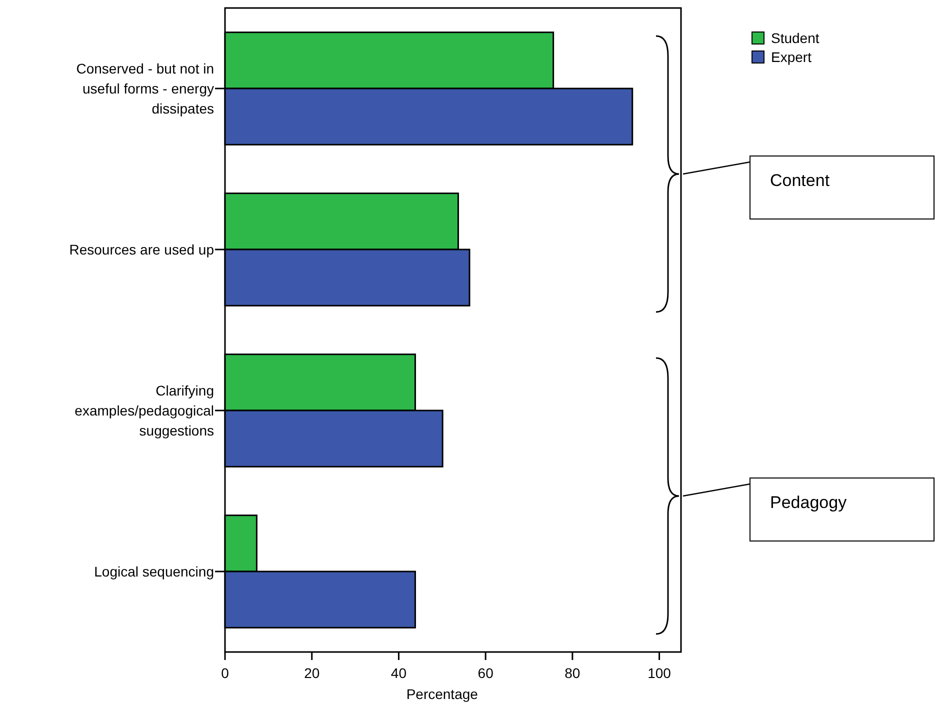 Image resolution: width=935 pixels, height=719 pixels. I want to click on x-tick-label: 60, so click(486, 673).